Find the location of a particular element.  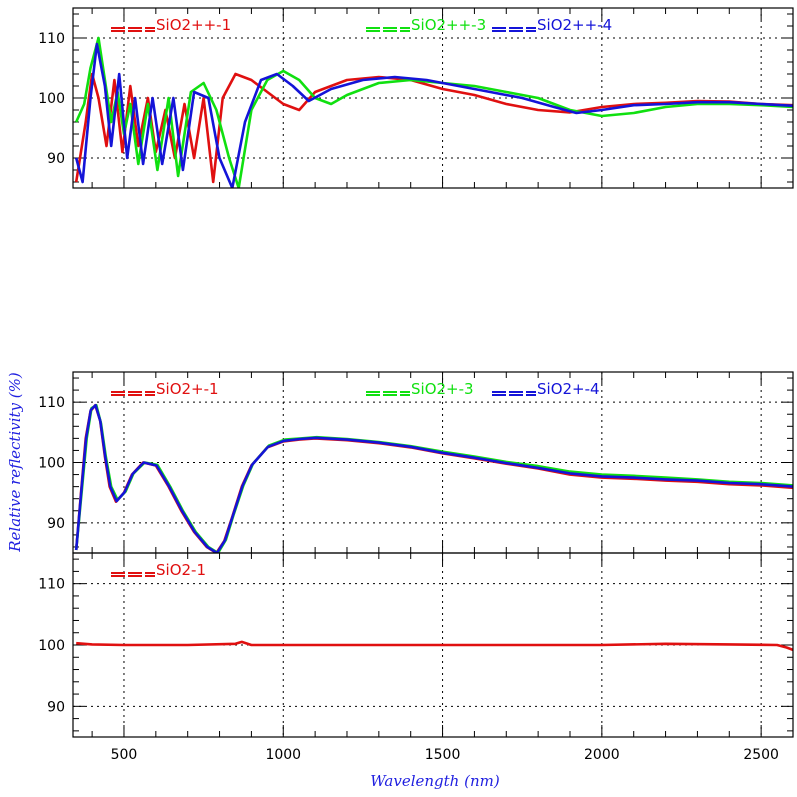

legend-label: SiO2+-4 is located at coordinates (568, 389).